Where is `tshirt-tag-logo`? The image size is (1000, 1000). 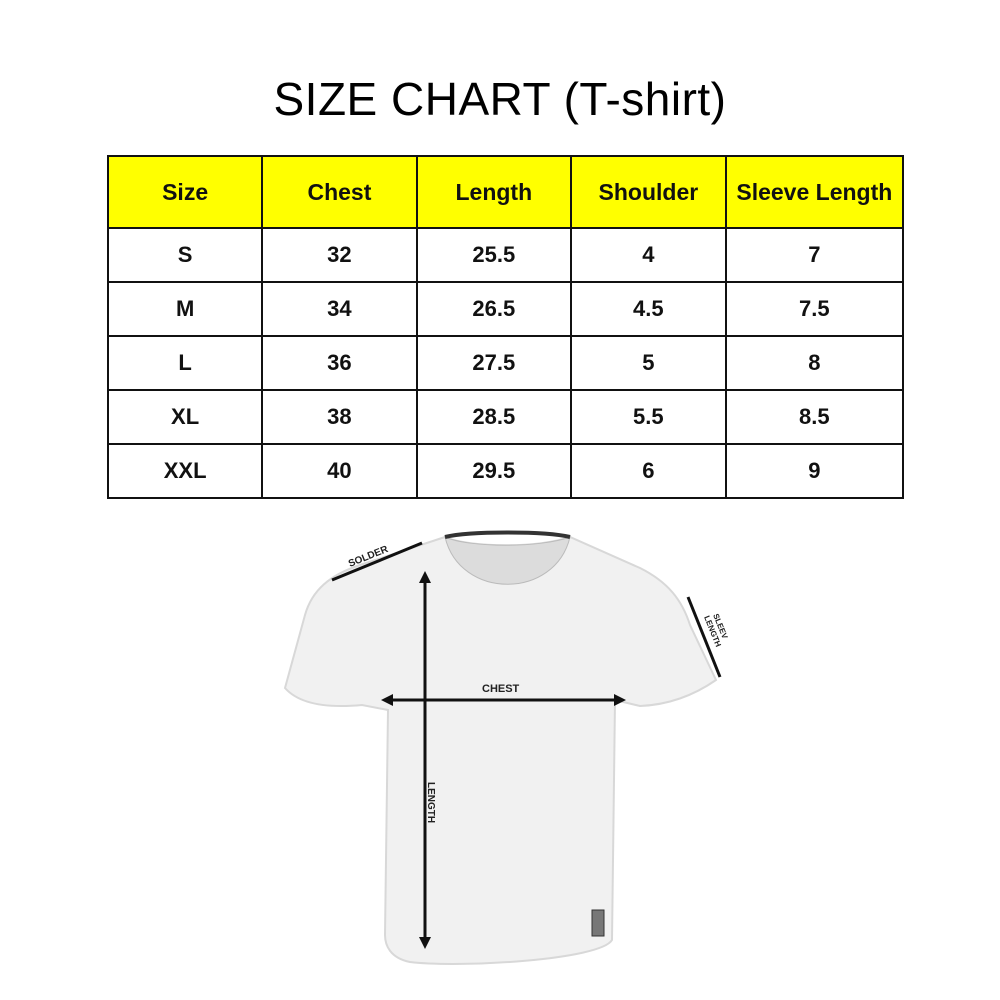
tshirt-tag-logo is located at coordinates (598, 923).